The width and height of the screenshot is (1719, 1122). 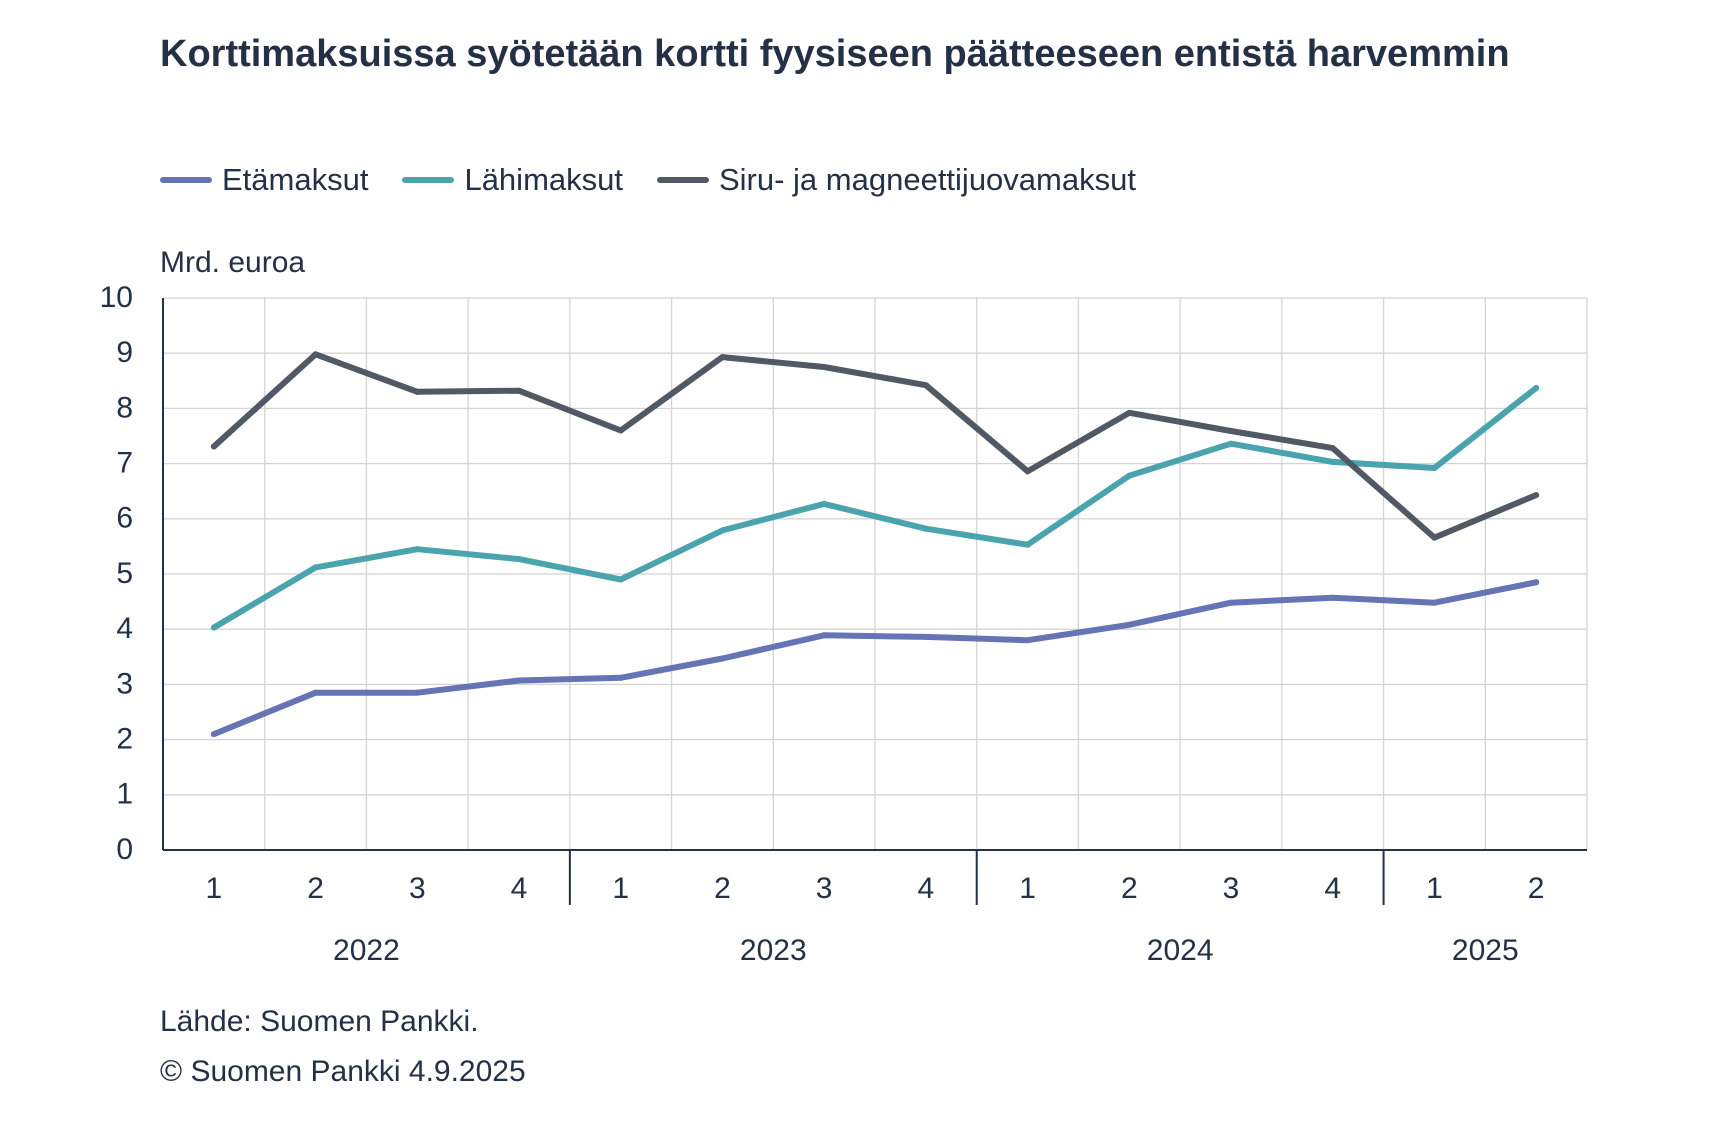 I want to click on x-tick-label-year: 2023, so click(x=773, y=950).